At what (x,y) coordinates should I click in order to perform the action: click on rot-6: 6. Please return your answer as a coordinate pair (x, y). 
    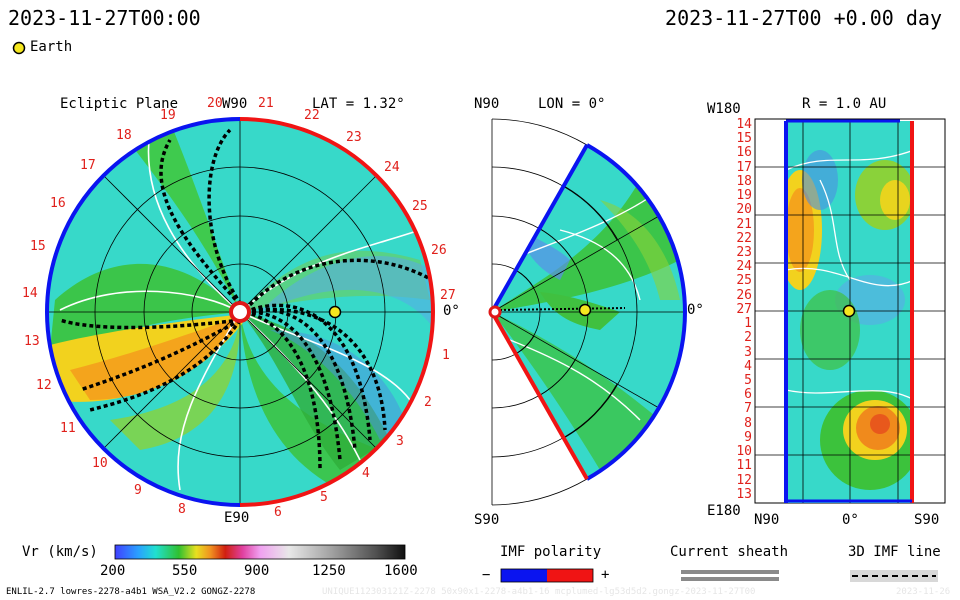
    Looking at the image, I should click on (278, 512).